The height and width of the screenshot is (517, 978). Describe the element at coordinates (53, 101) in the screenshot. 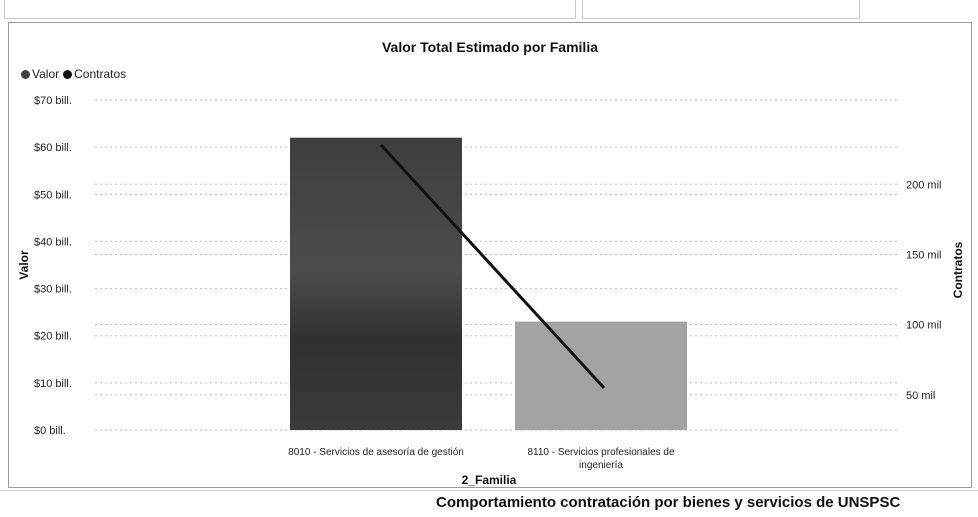

I see `y-tick-label: $70 bill.` at that location.